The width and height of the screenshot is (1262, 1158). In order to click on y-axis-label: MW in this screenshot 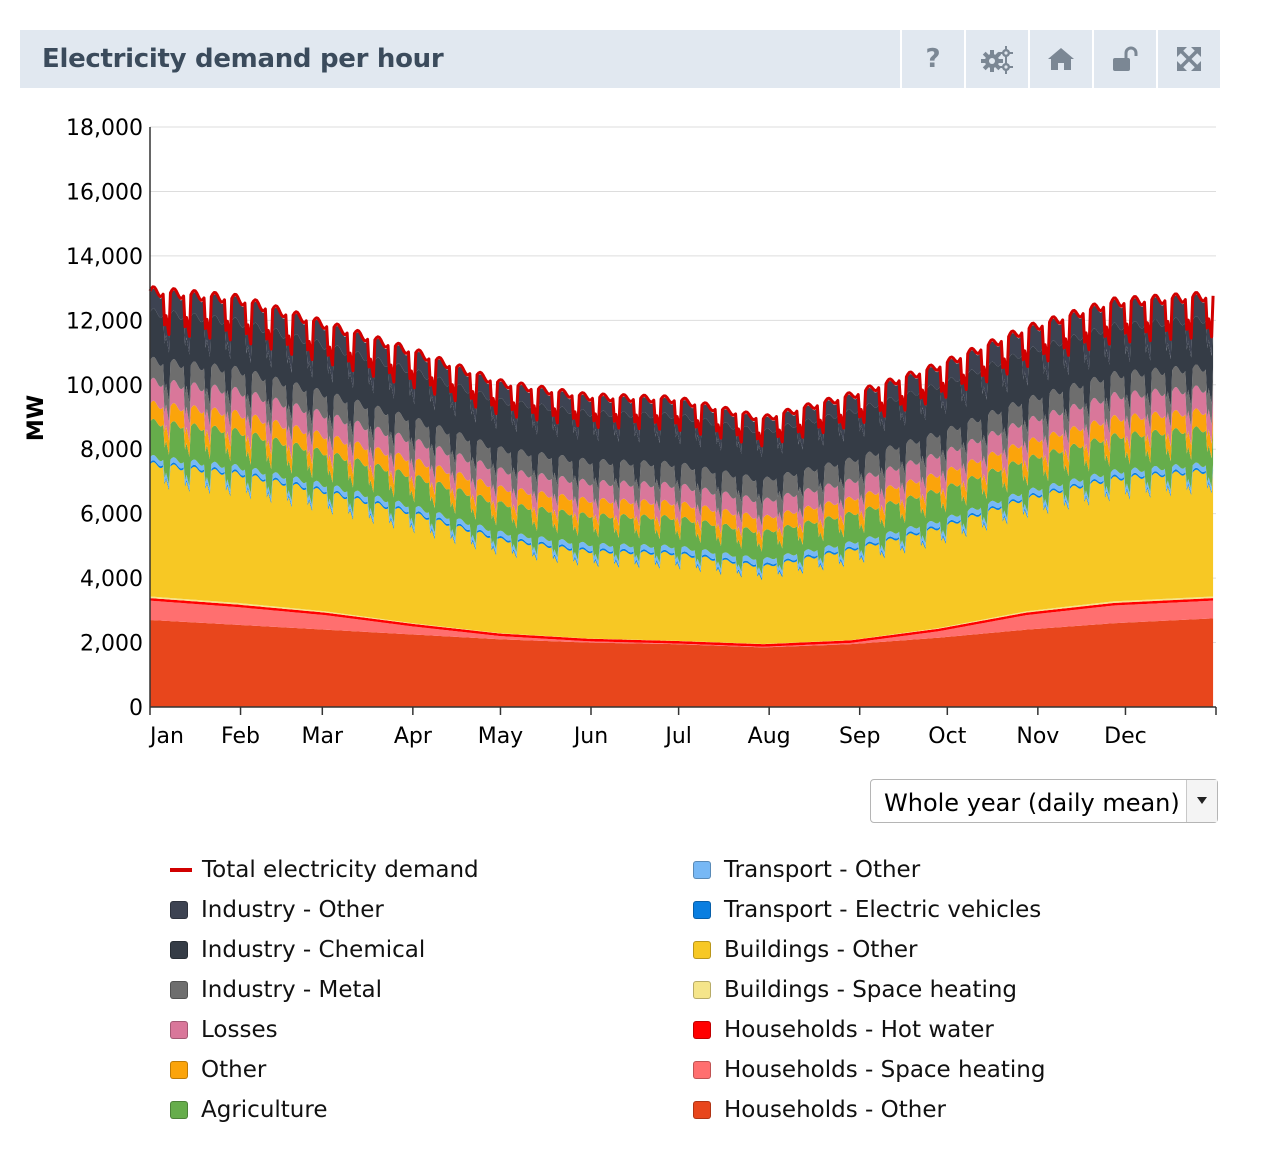, I will do `click(36, 418)`.